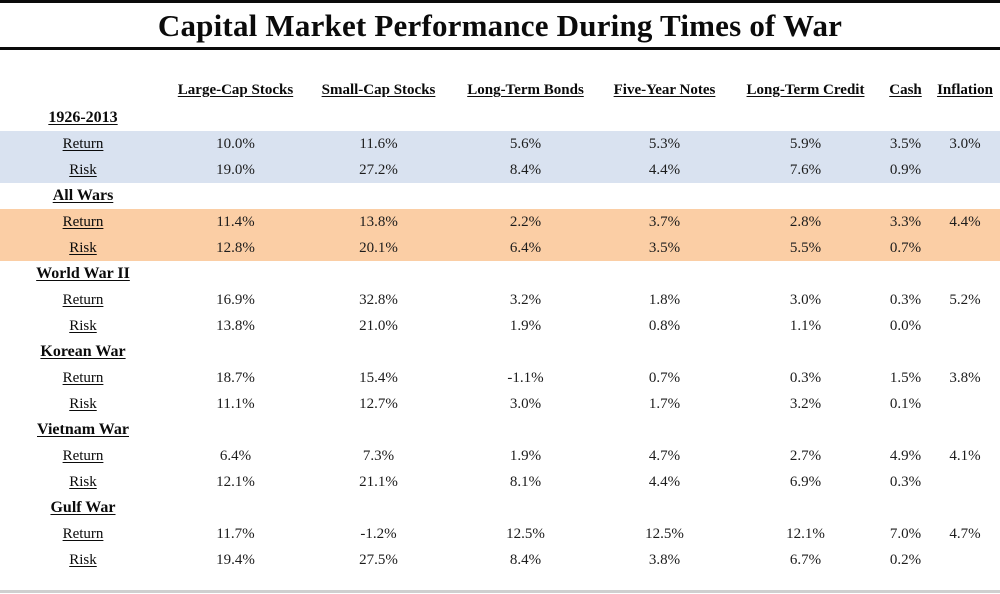 The image size is (1000, 594). Describe the element at coordinates (235, 143) in the screenshot. I see `return-value-cell: 10.0%` at that location.